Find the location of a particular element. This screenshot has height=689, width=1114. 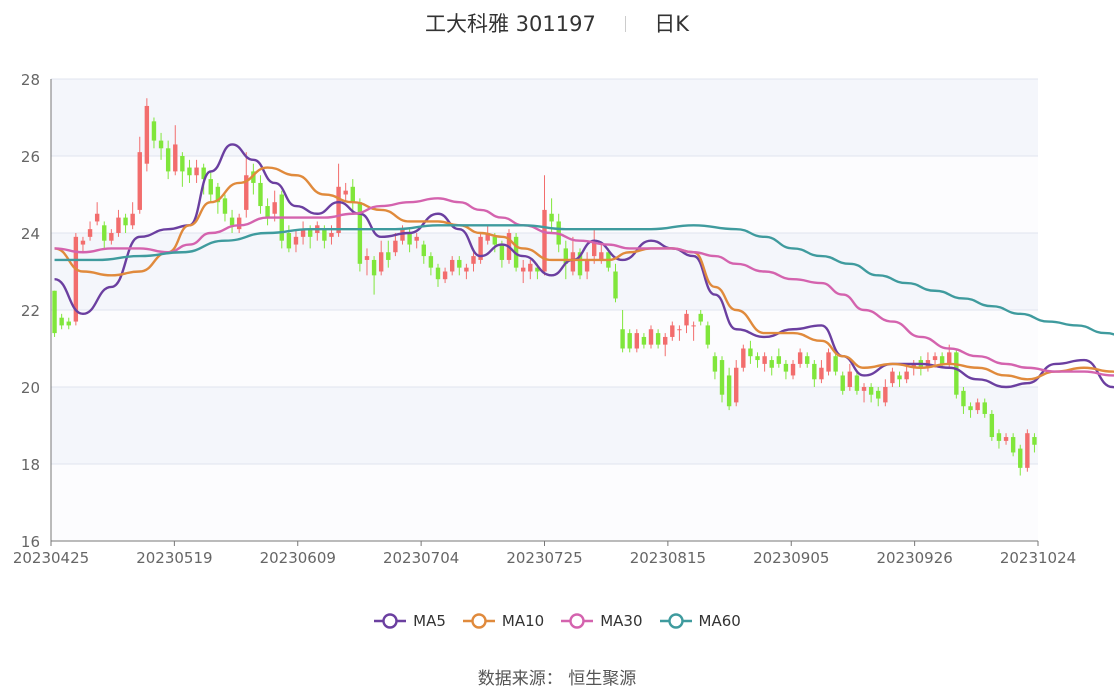

chart-period: 日K is located at coordinates (671, 24).